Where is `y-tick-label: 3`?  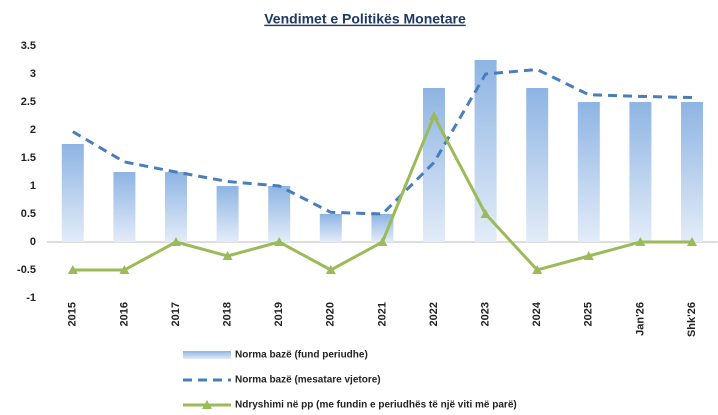 y-tick-label: 3 is located at coordinates (33, 74).